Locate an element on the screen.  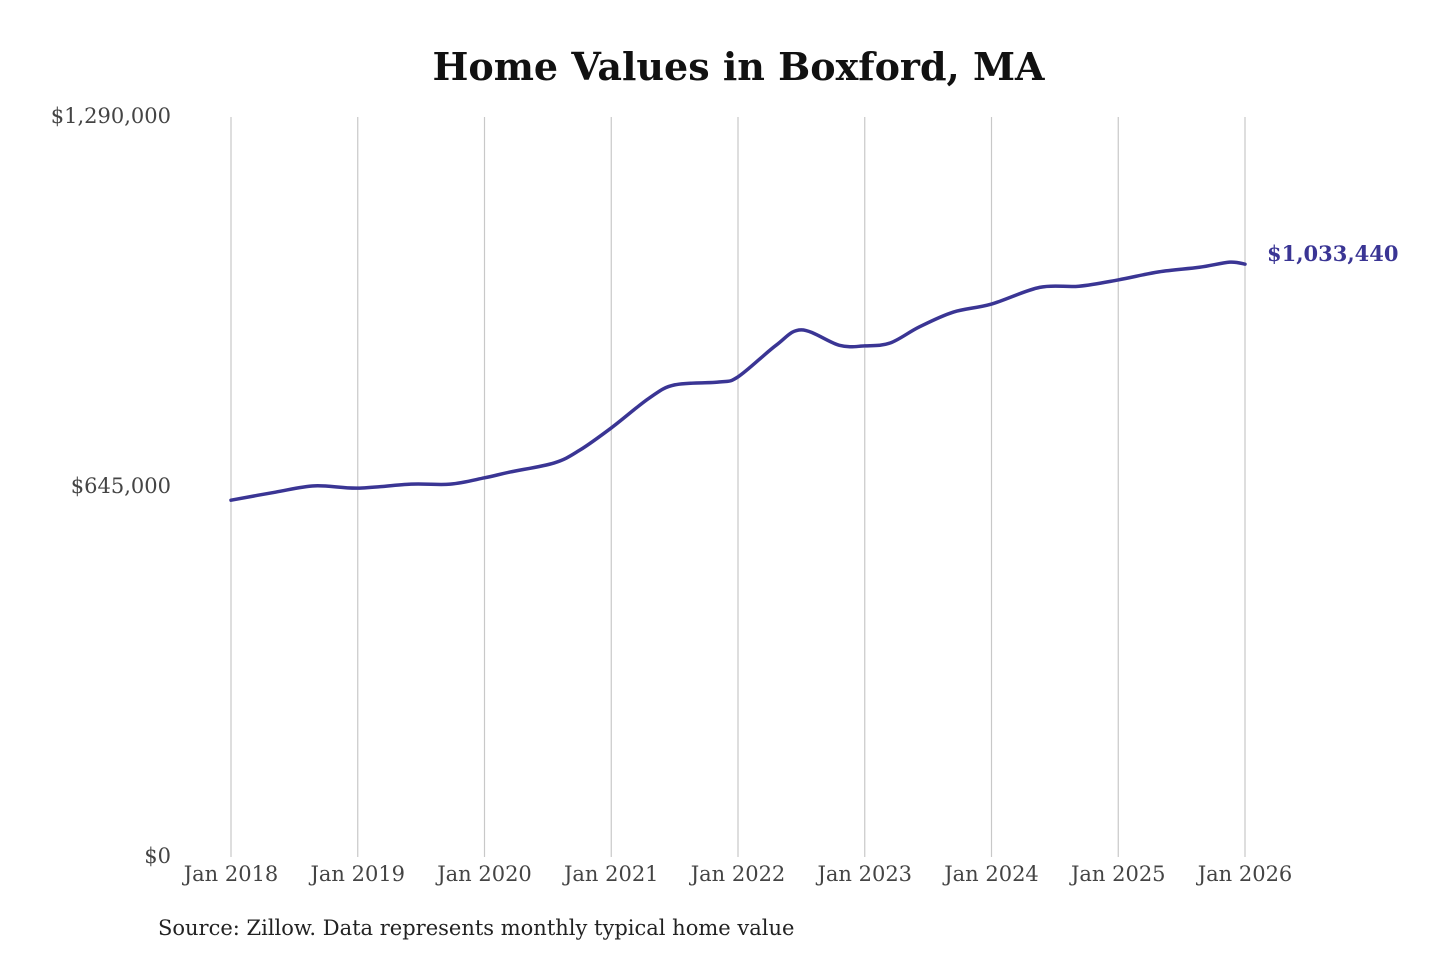
x-tick-label: Jan 2018 is located at coordinates (230, 874).